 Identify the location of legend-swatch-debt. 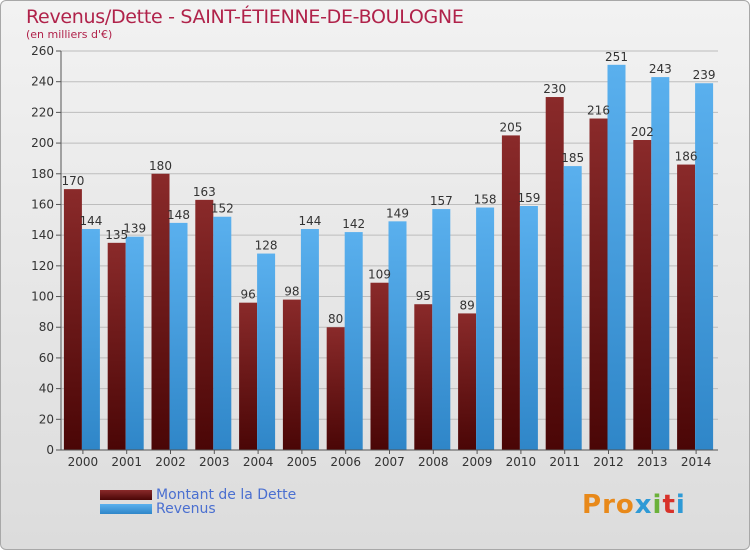
(126, 495).